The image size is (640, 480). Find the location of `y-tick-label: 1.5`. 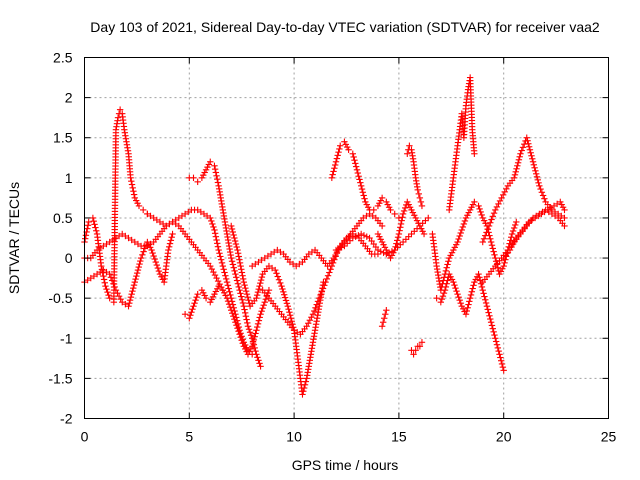

y-tick-label: 1.5 is located at coordinates (63, 138).